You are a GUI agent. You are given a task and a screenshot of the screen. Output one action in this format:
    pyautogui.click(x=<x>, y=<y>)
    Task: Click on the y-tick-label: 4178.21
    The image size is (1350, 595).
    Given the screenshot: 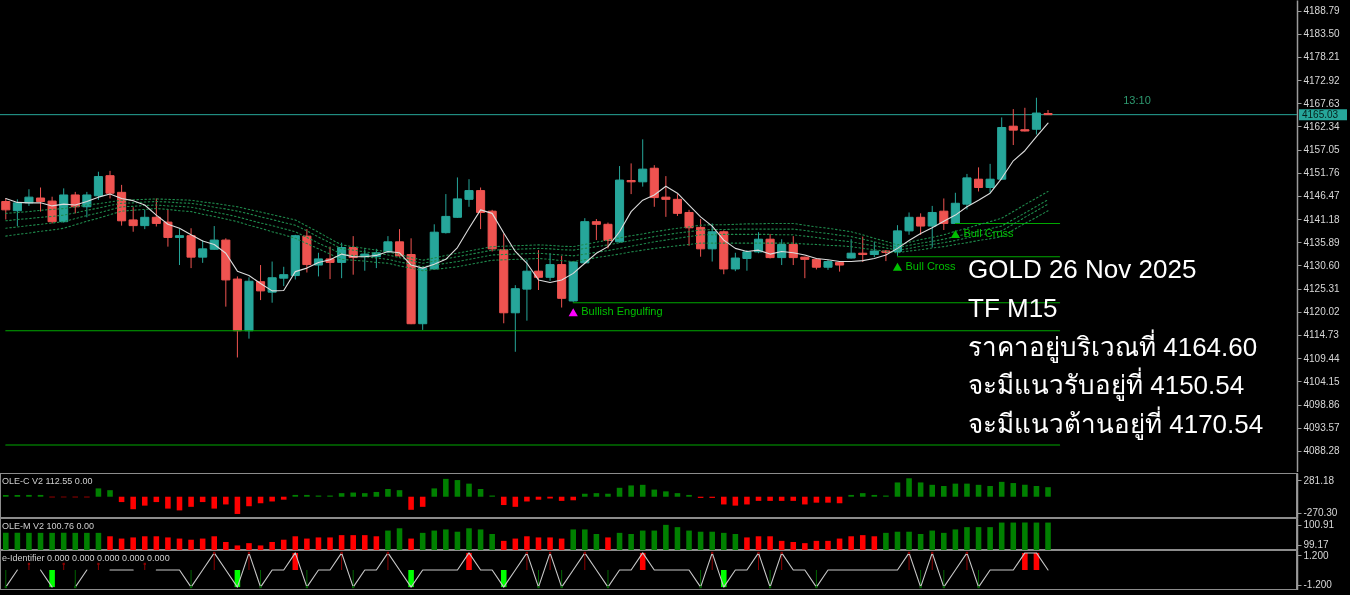 What is the action you would take?
    pyautogui.click(x=1322, y=57)
    